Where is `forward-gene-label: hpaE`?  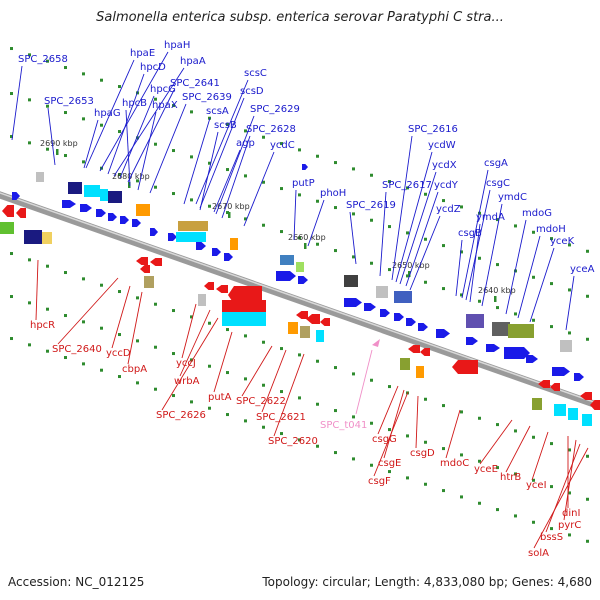
forward-gene-label: hpaE is located at coordinates (142, 53).